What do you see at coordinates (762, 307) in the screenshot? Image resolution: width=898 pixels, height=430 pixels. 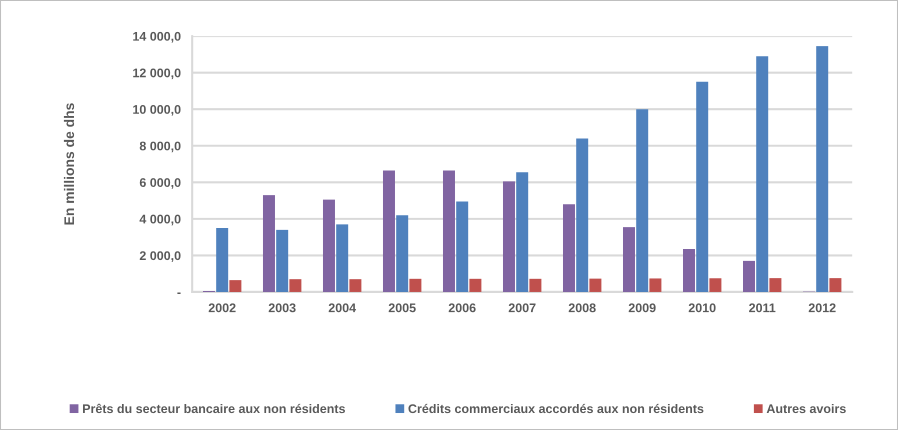 I see `x-tick-label: 2011` at bounding box center [762, 307].